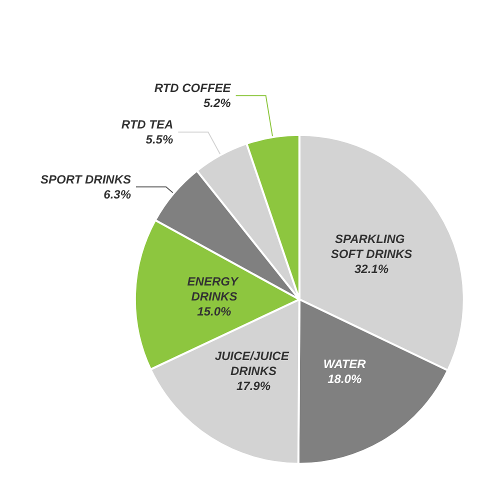 This screenshot has width=486, height=486. What do you see at coordinates (193, 88) in the screenshot?
I see `slice-label: RTD COFFEE` at bounding box center [193, 88].